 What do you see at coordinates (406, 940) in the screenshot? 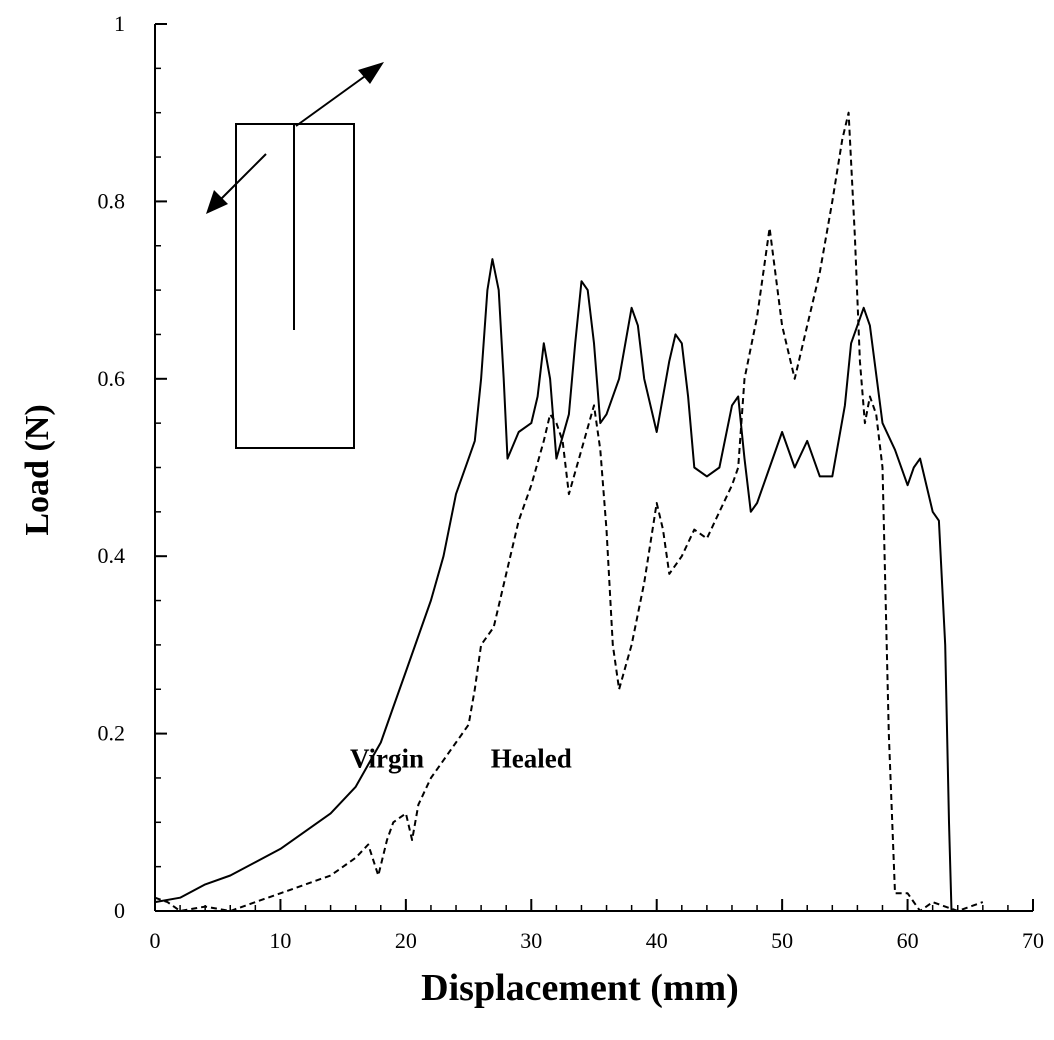
I see `x-tick-label: 20` at bounding box center [406, 940].